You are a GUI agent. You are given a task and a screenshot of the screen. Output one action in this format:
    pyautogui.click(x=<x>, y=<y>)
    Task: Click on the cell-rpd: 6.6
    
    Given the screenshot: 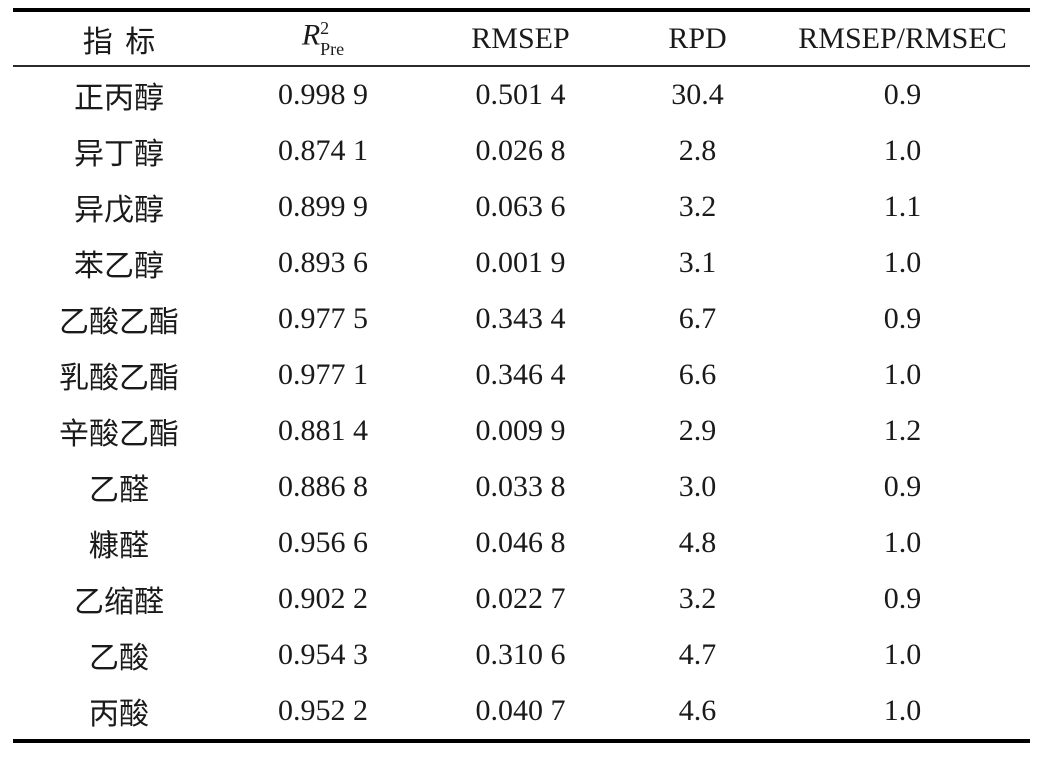 What is the action you would take?
    pyautogui.click(x=697, y=374)
    